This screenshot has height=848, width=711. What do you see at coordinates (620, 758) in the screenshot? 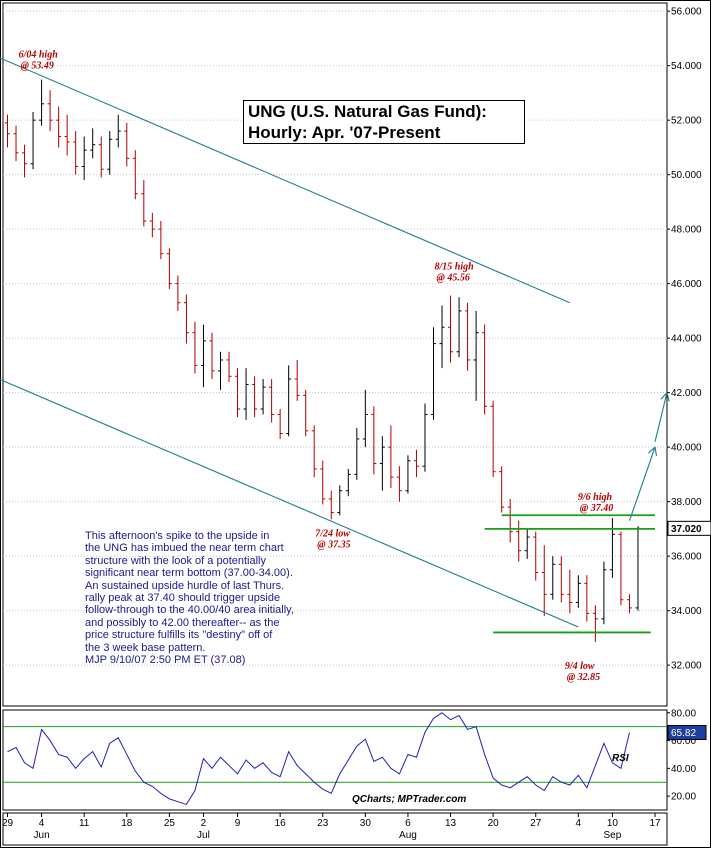
I see `rsi-label: RSI` at bounding box center [620, 758].